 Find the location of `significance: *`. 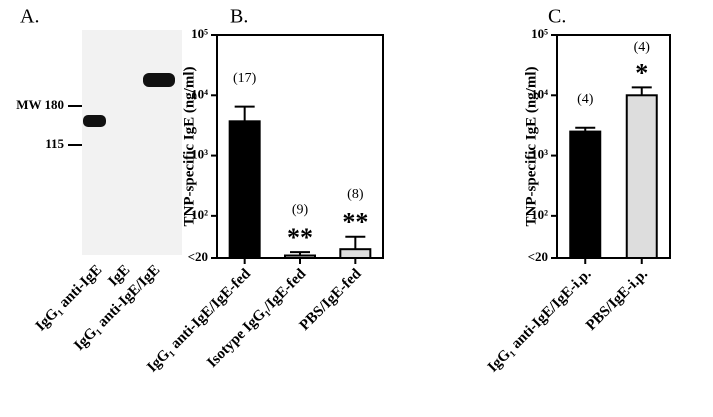

significance: * is located at coordinates (641, 72).